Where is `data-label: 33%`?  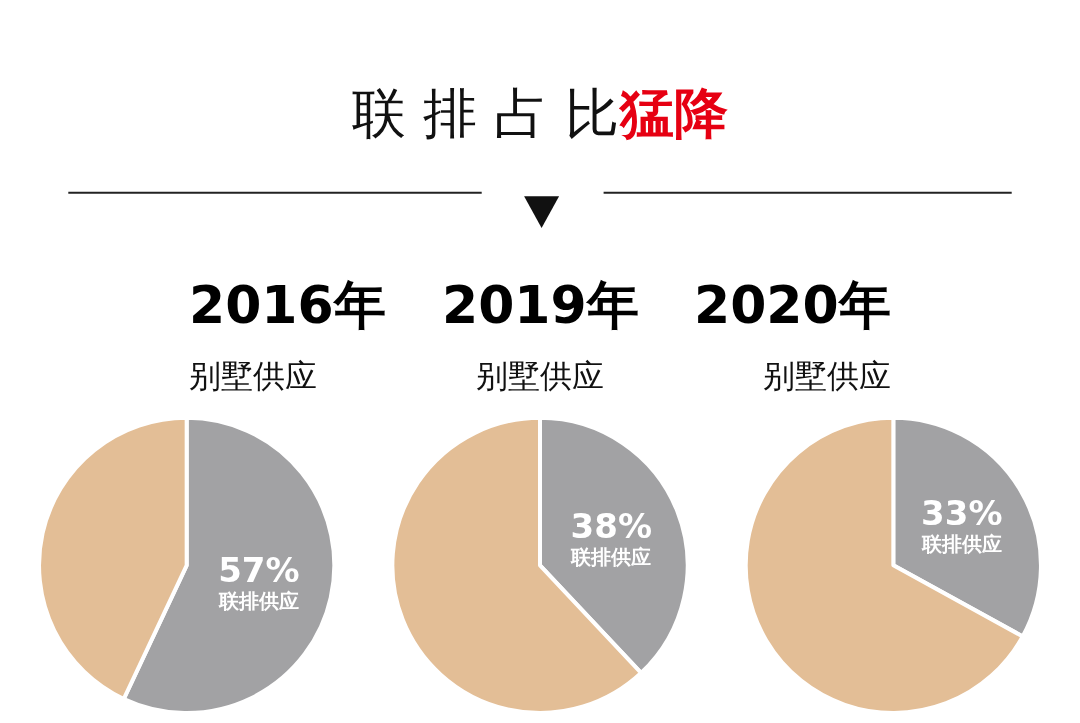 data-label: 33% is located at coordinates (962, 513).